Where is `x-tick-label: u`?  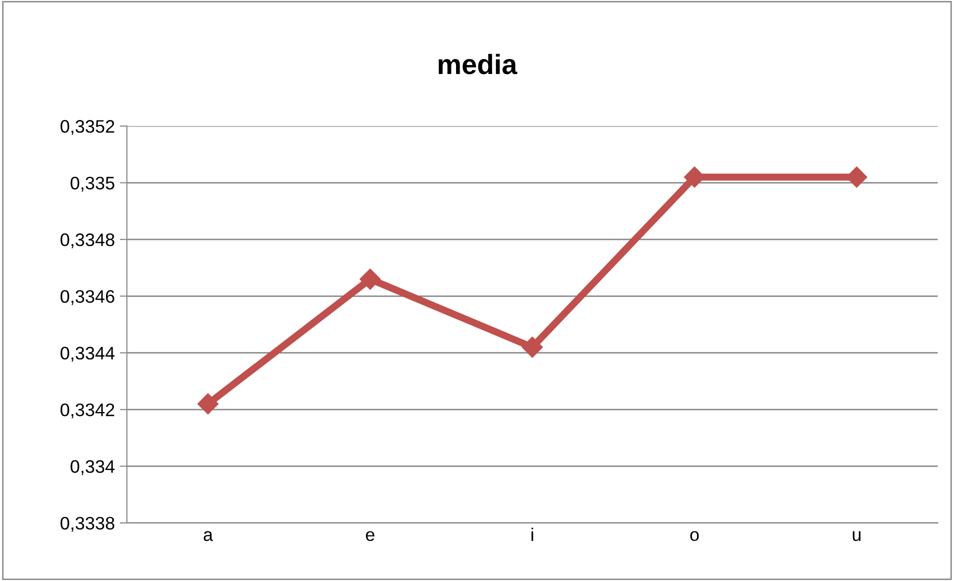
x-tick-label: u is located at coordinates (856, 536).